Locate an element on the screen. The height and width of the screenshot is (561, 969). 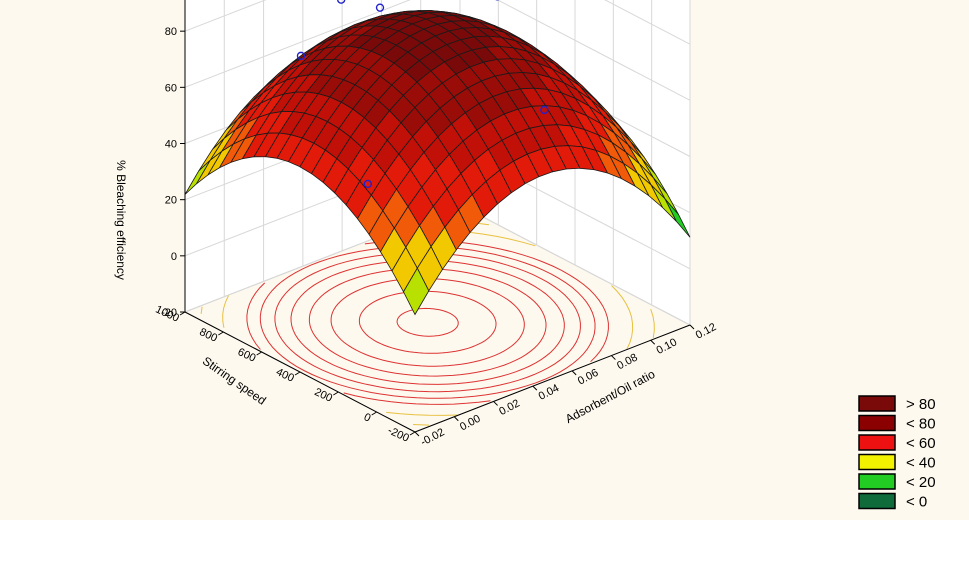
legend-label: < 0 is located at coordinates (916, 502).